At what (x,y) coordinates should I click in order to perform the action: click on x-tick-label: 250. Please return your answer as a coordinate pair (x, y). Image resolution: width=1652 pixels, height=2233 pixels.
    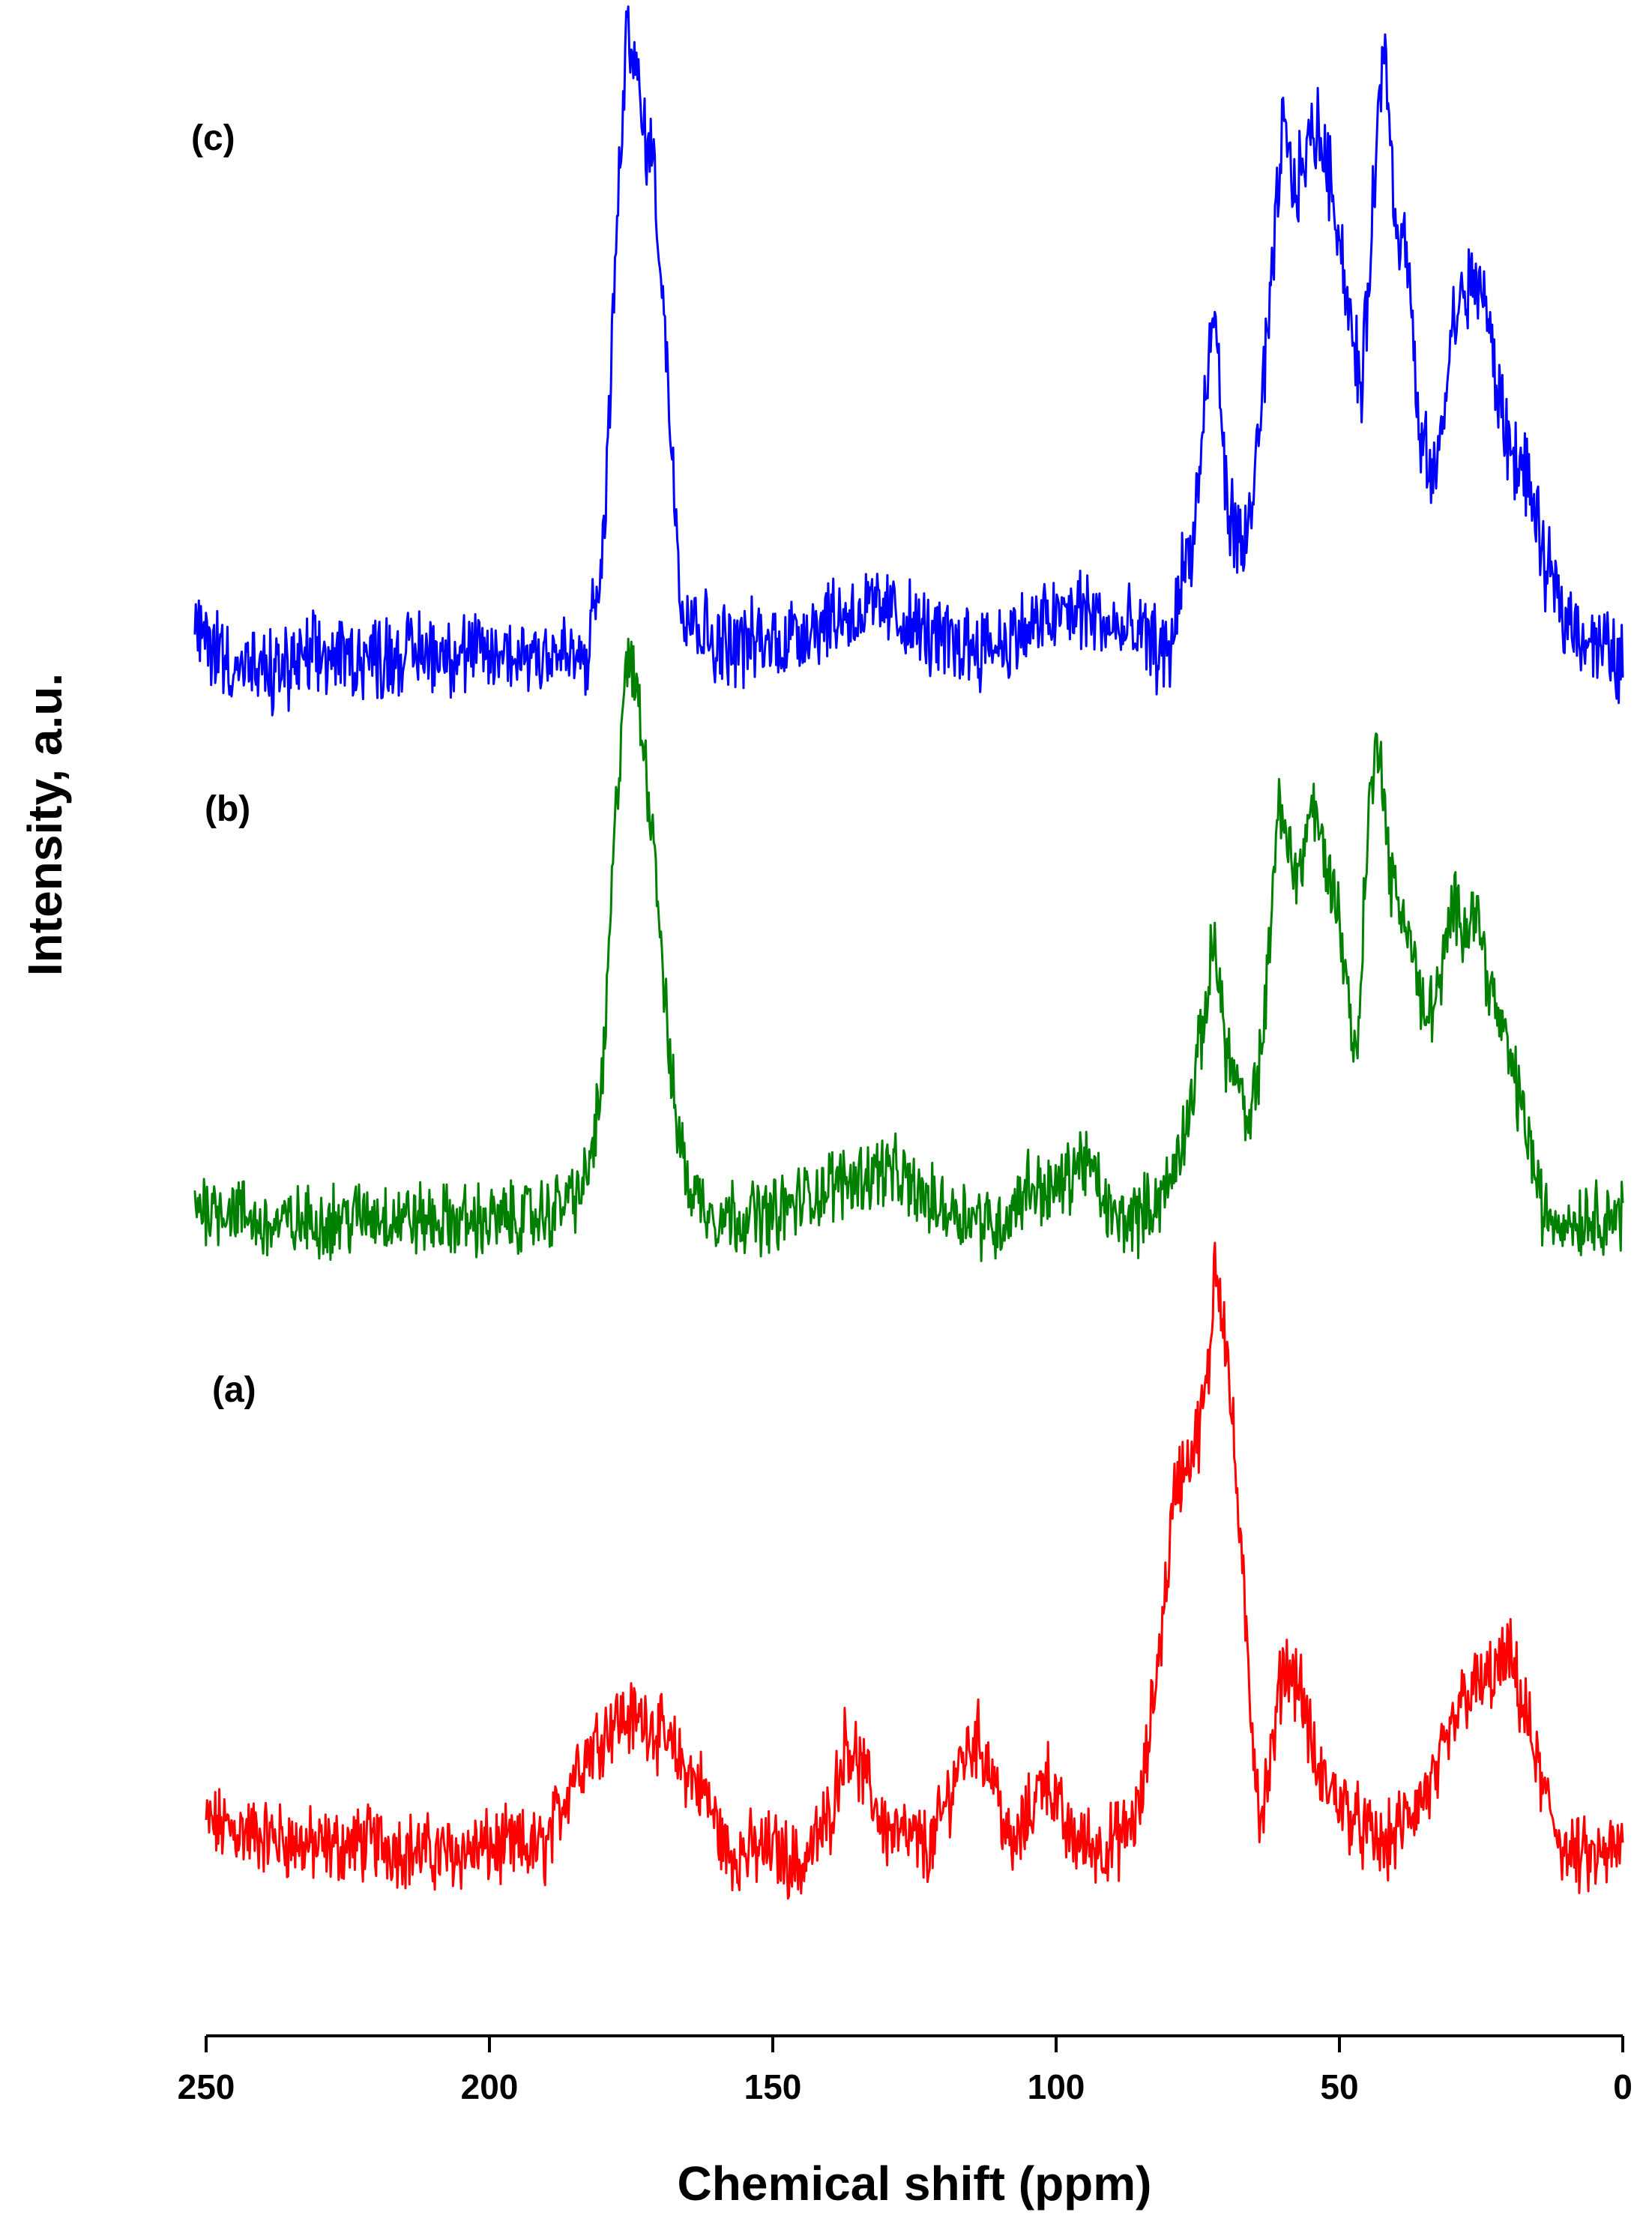
    Looking at the image, I should click on (206, 2086).